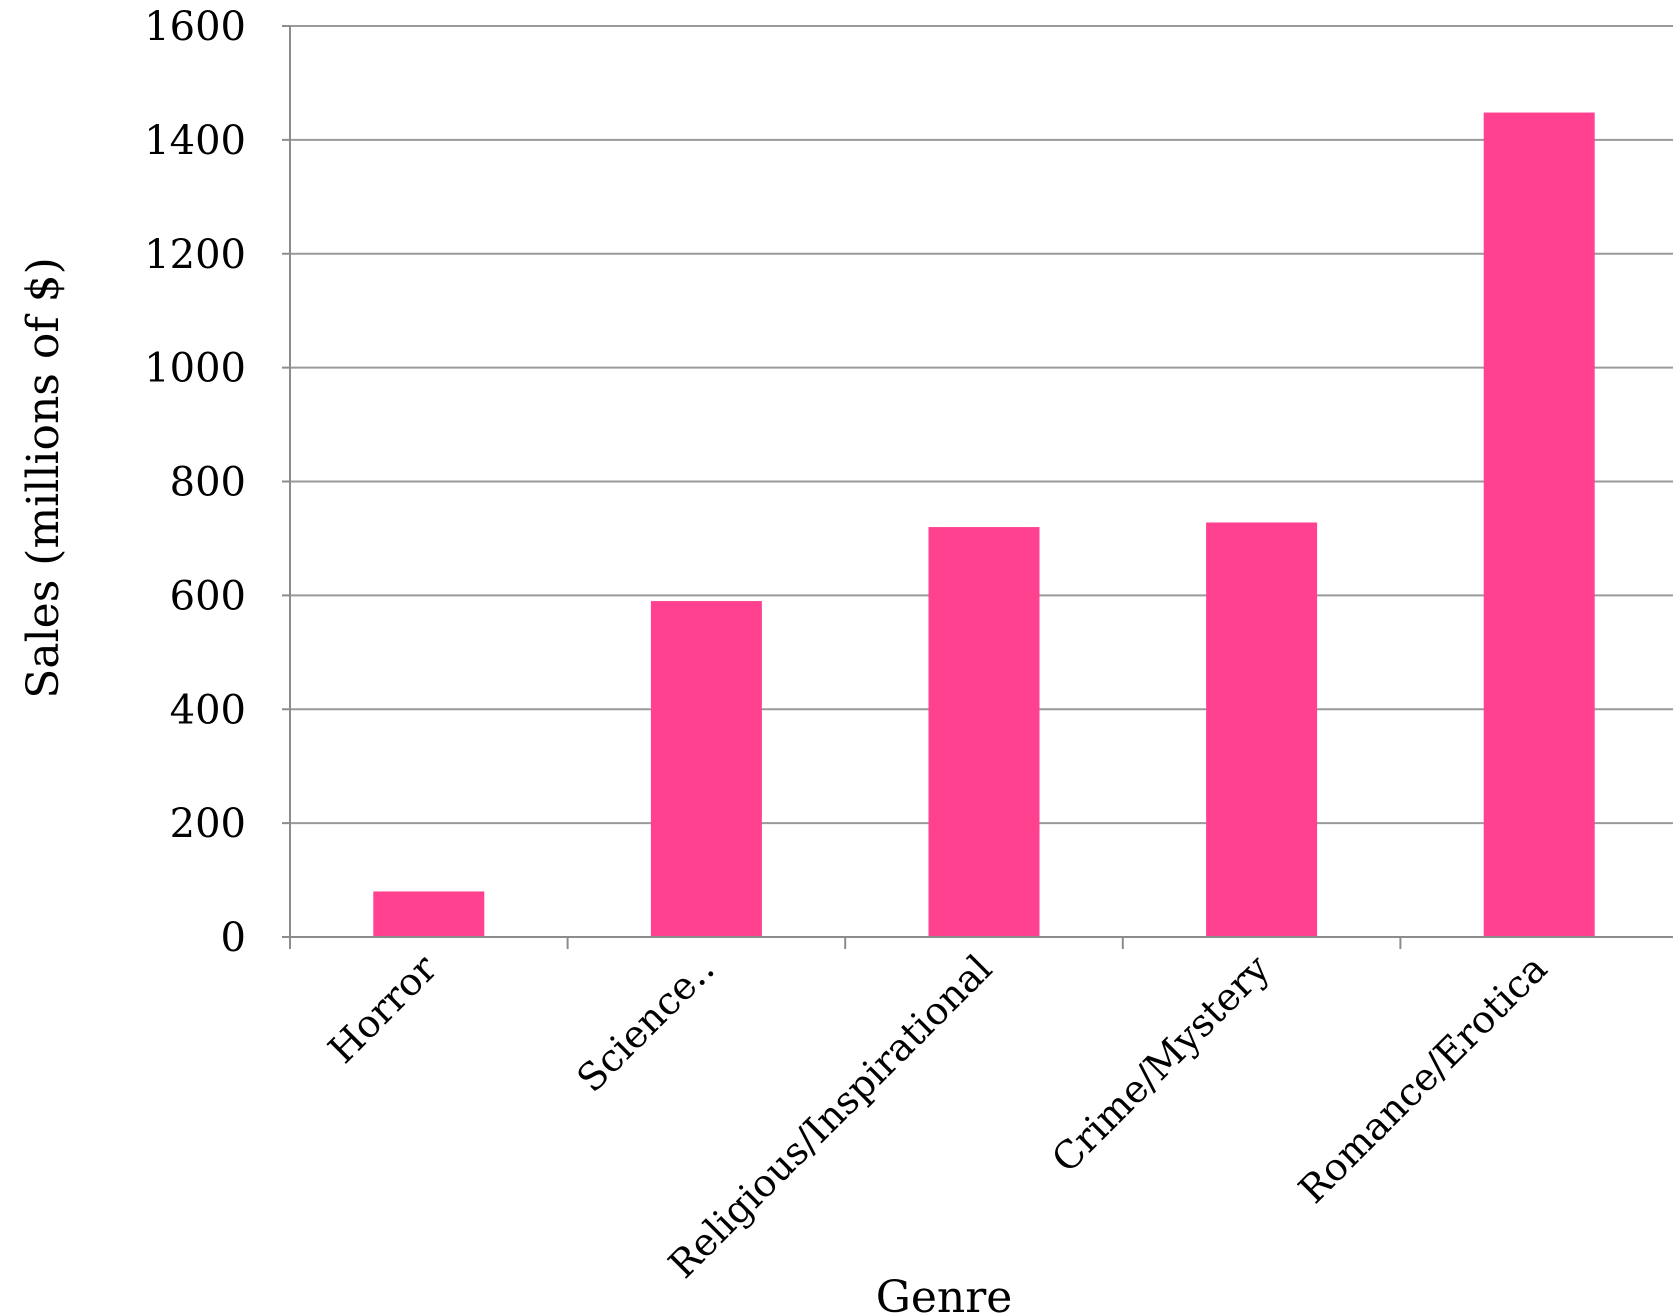 The width and height of the screenshot is (1673, 1316). What do you see at coordinates (195, 27) in the screenshot?
I see `y-tick-label: 1600` at bounding box center [195, 27].